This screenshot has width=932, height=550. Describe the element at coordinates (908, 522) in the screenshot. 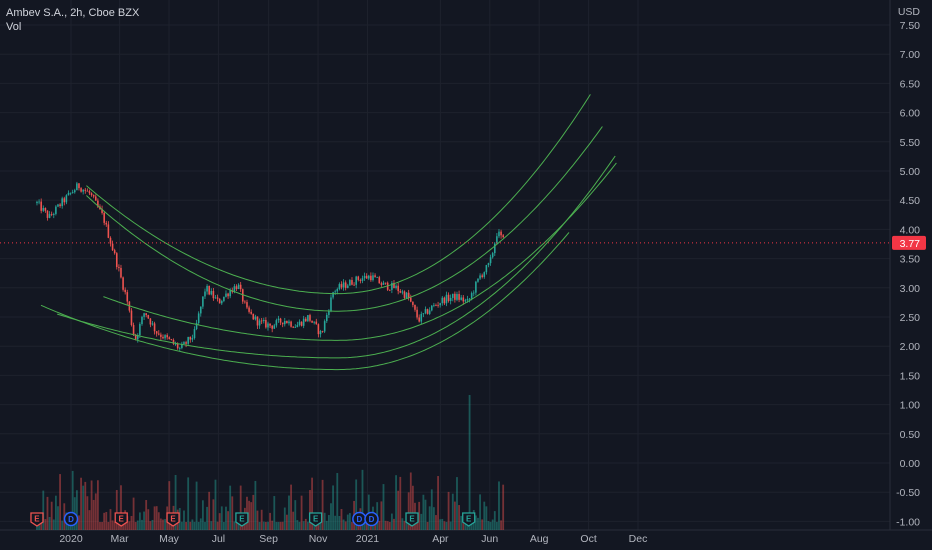

I see `y-tick-label: -1.00` at that location.